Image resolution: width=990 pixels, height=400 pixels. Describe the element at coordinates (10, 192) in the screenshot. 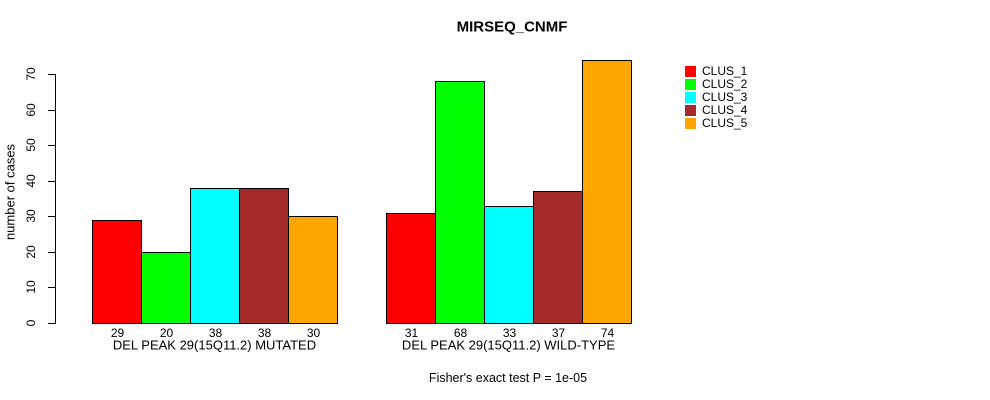

I see `y-axis-label: number of cases` at that location.